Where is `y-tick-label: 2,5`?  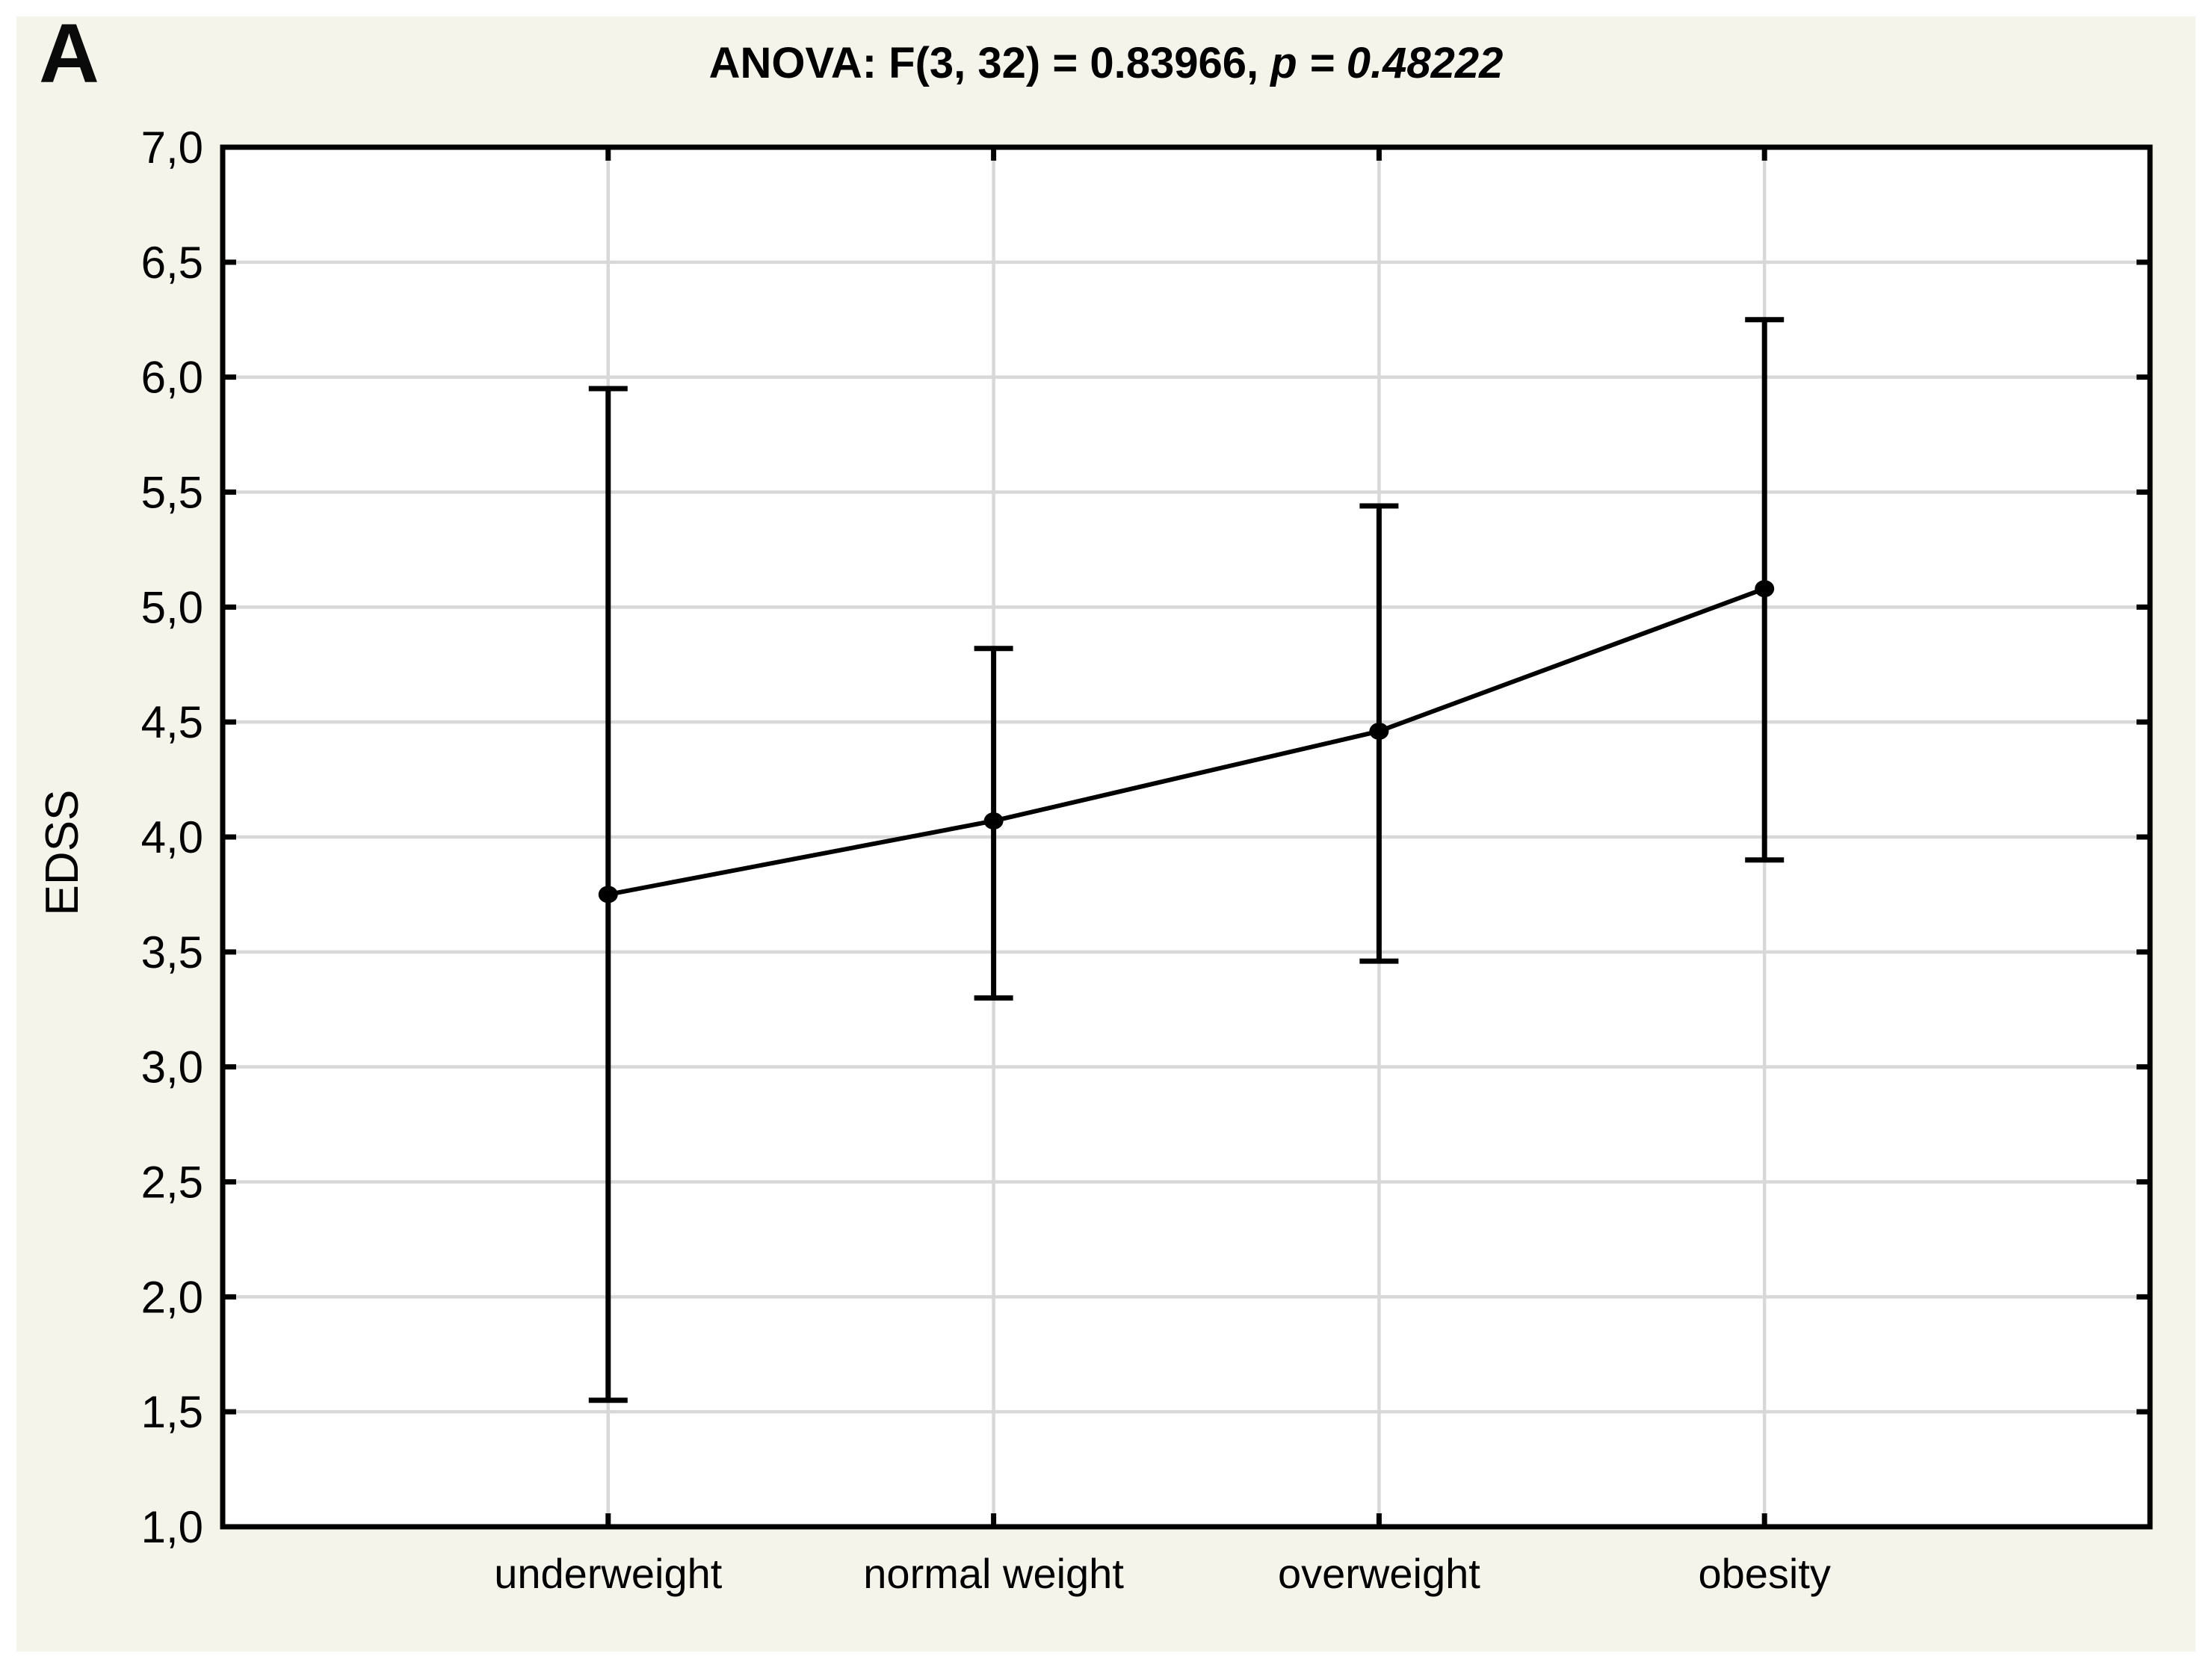
y-tick-label: 2,5 is located at coordinates (172, 1183).